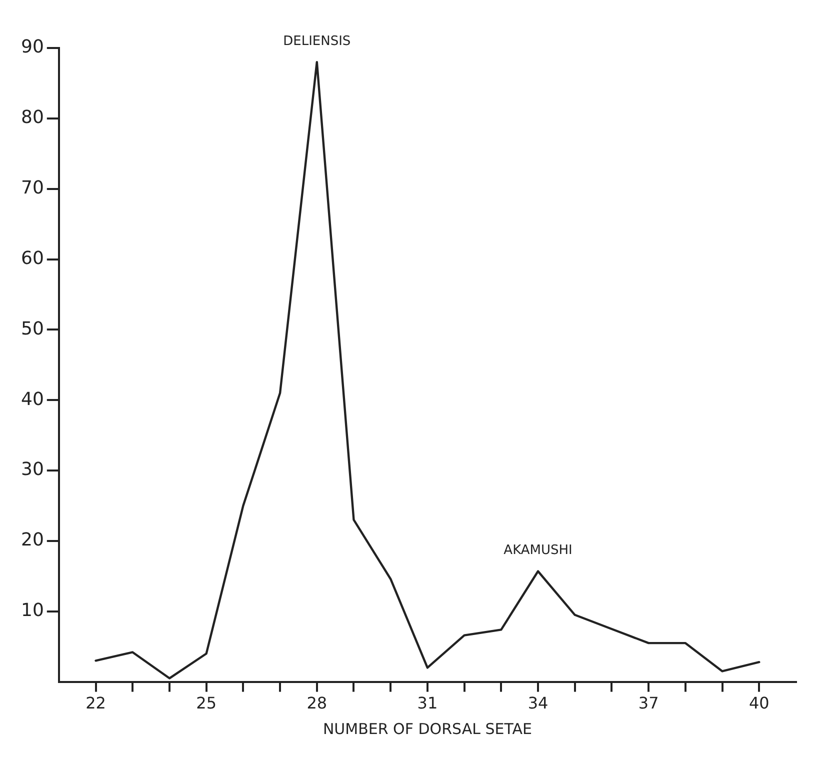 Image resolution: width=834 pixels, height=763 pixels. I want to click on y-tick-label: 50, so click(32, 329).